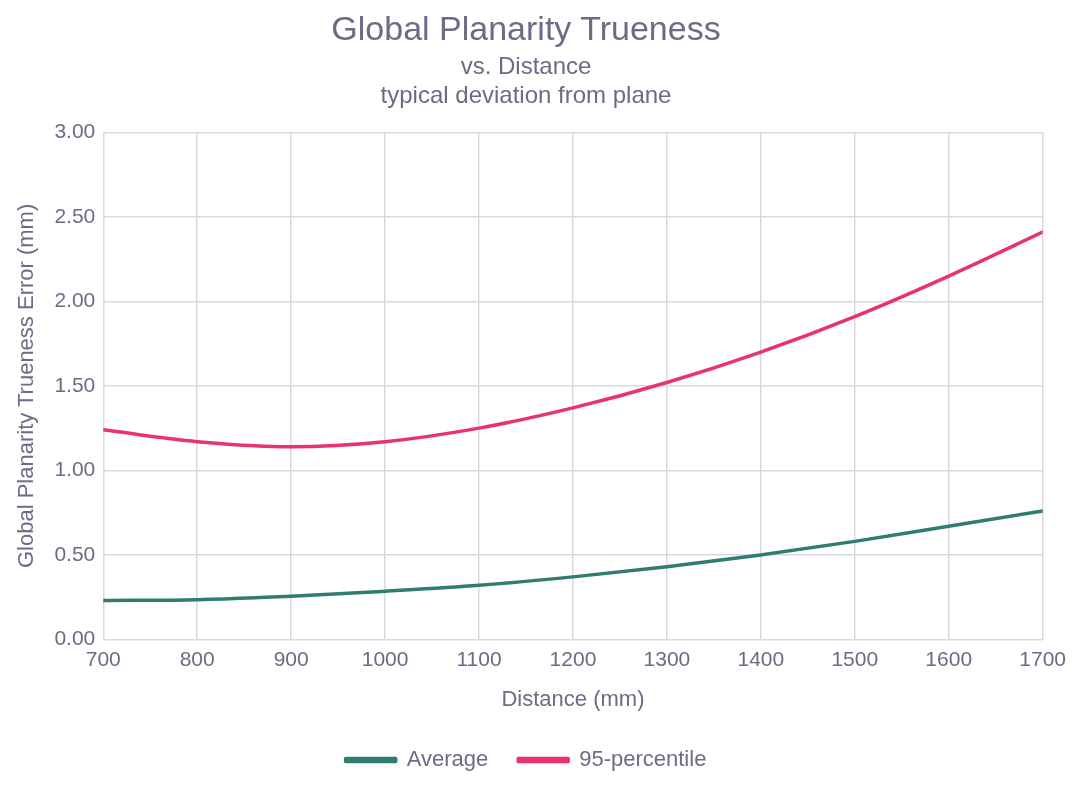 This screenshot has width=1074, height=785. Describe the element at coordinates (447, 759) in the screenshot. I see `legend-label: Average` at that location.